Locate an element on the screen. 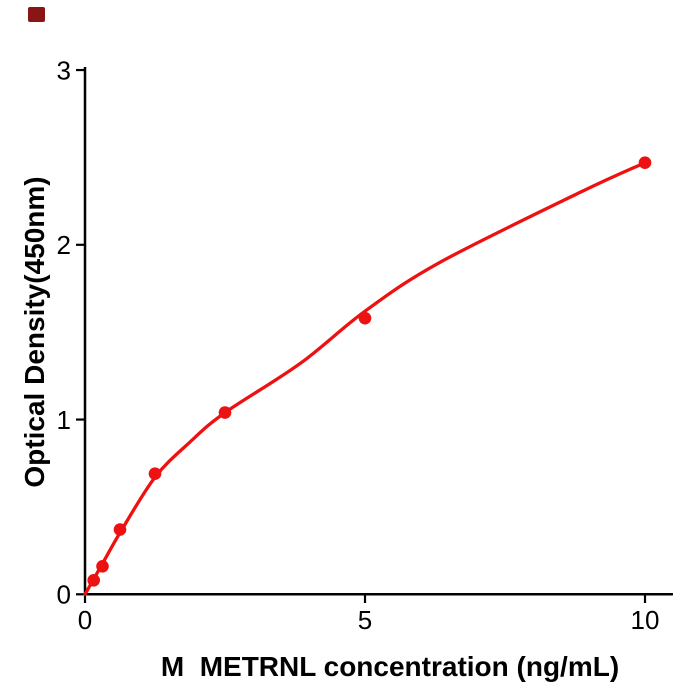 This screenshot has height=700, width=700. y-axis-title: Optical Density(450nm) is located at coordinates (34, 331).